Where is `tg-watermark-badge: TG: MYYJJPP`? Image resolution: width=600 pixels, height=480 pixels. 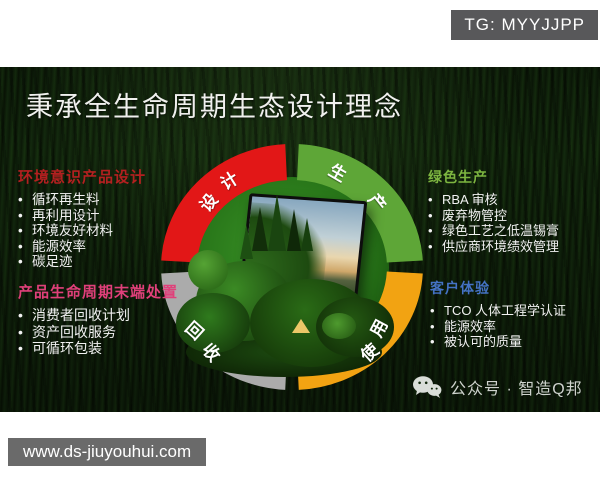
tg-watermark-badge: TG: MYYJJPP is located at coordinates (524, 25).